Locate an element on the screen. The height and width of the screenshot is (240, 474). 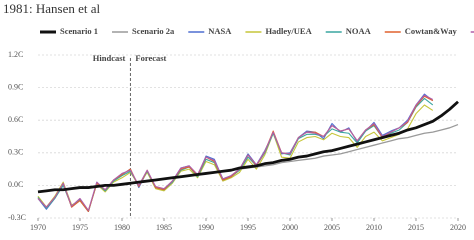
y-tick-label: -0.3C is located at coordinates (17, 217).